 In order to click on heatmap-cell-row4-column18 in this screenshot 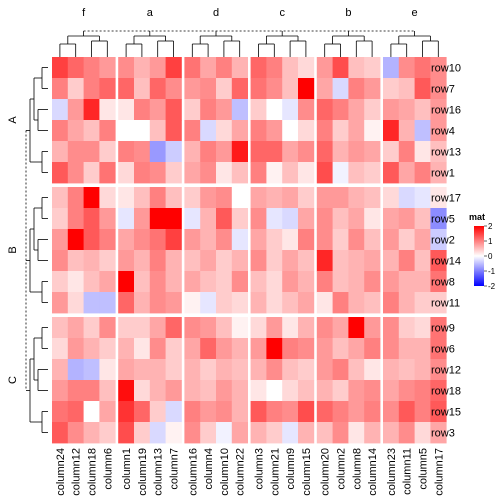, I will do `click(91, 131)`.